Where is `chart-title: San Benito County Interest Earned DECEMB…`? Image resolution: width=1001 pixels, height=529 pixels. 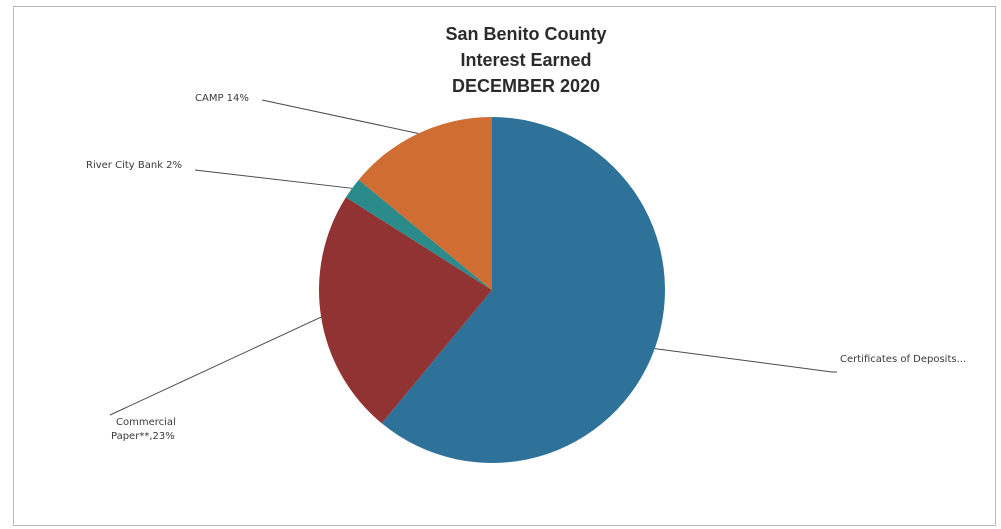 chart-title: San Benito County Interest Earned DECEMB… is located at coordinates (500, 60).